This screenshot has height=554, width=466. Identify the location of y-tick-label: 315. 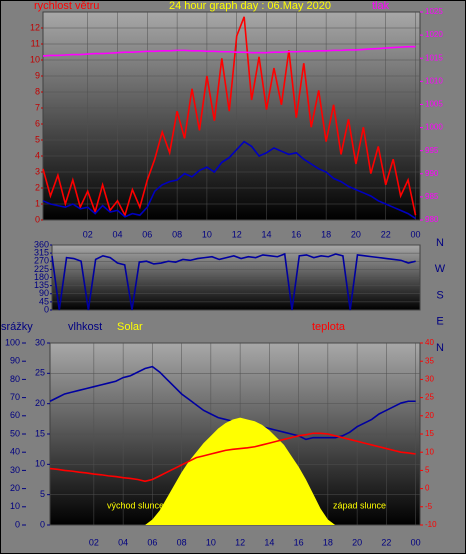
(41, 253).